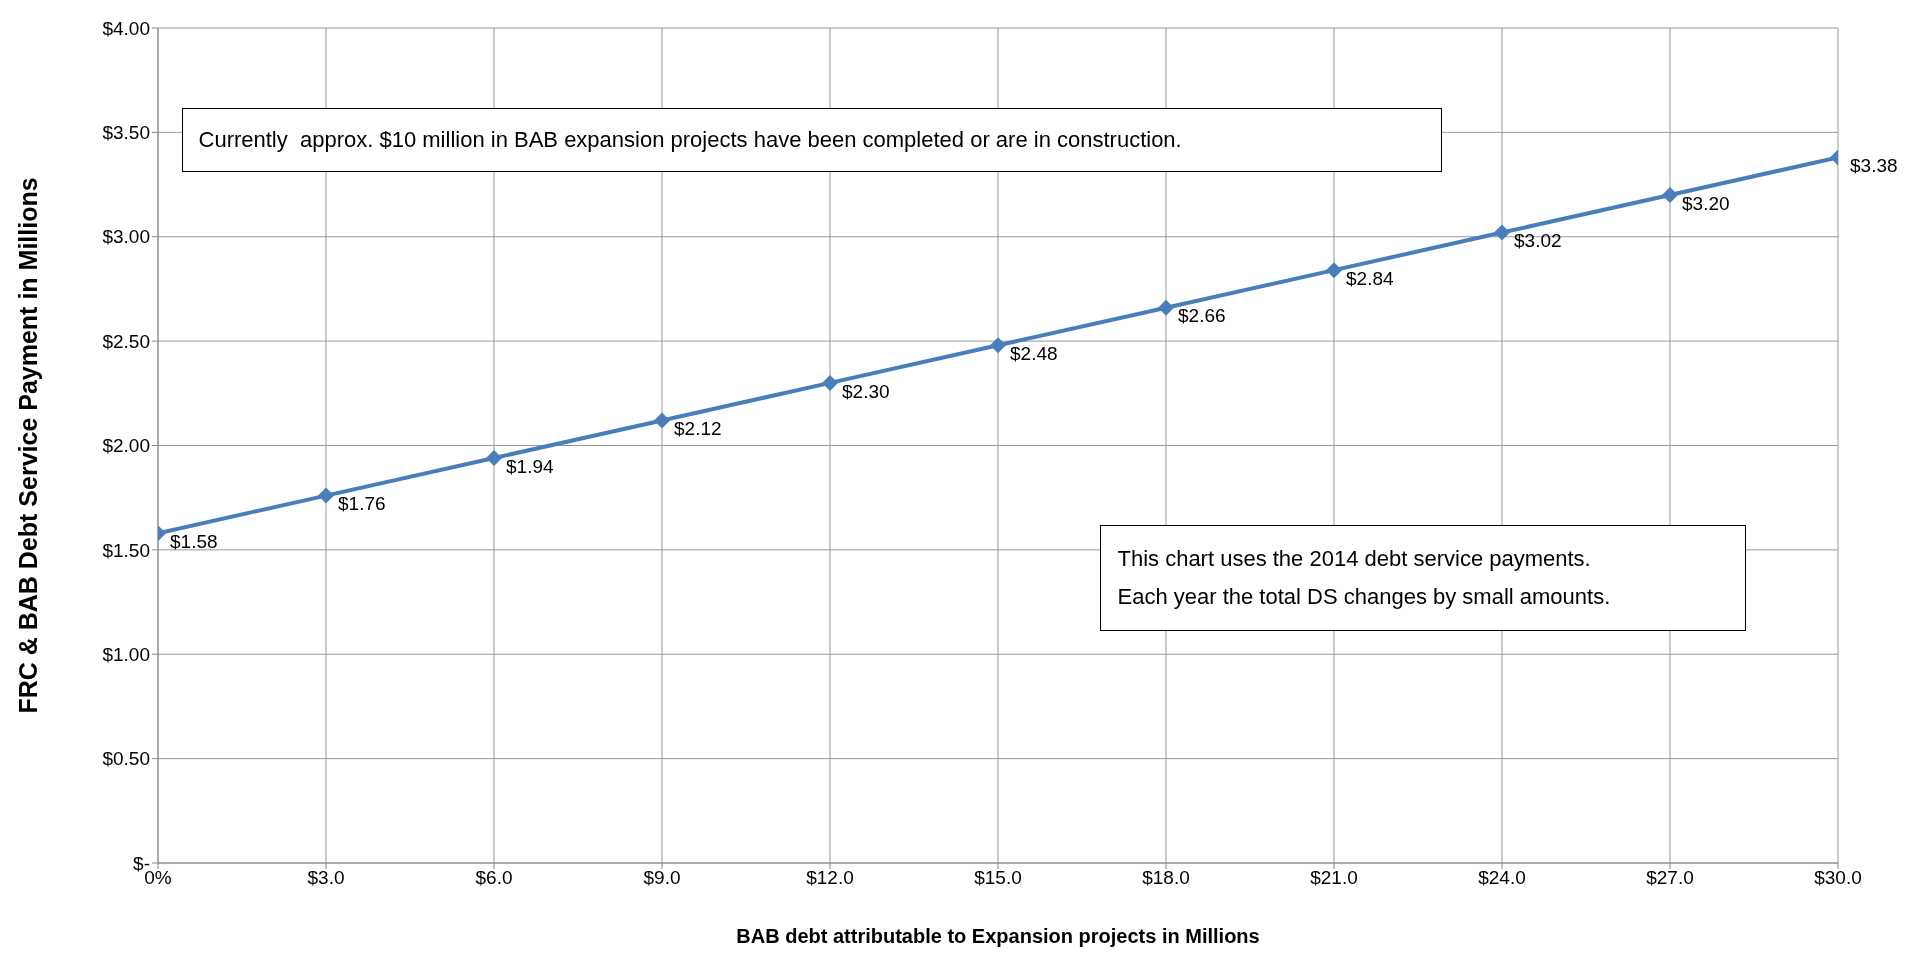 The width and height of the screenshot is (1917, 973). I want to click on x-tick-label: $24.0, so click(1502, 878).